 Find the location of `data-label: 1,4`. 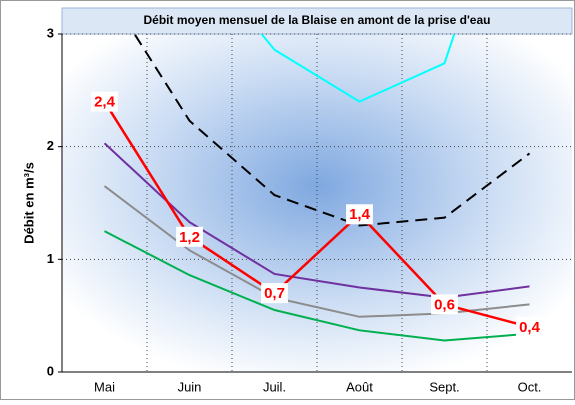

data-label: 1,4 is located at coordinates (360, 214).